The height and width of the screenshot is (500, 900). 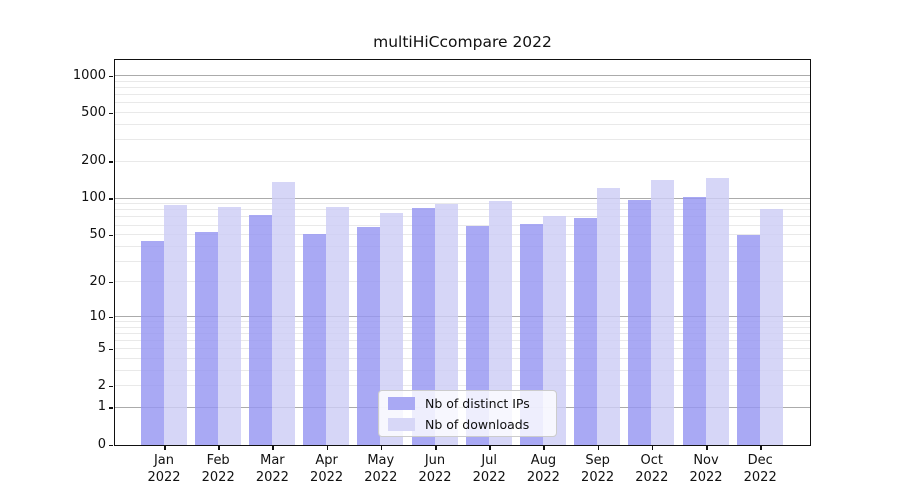 I want to click on bar-downloads-sep, so click(x=609, y=316).